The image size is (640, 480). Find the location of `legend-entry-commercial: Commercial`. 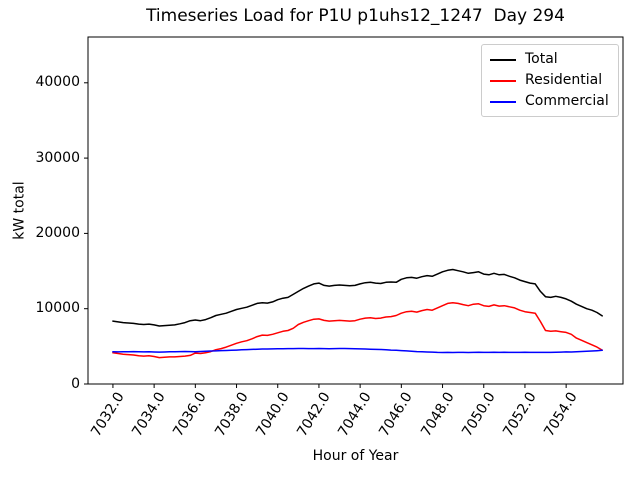

legend-entry-commercial: Commercial is located at coordinates (549, 101).